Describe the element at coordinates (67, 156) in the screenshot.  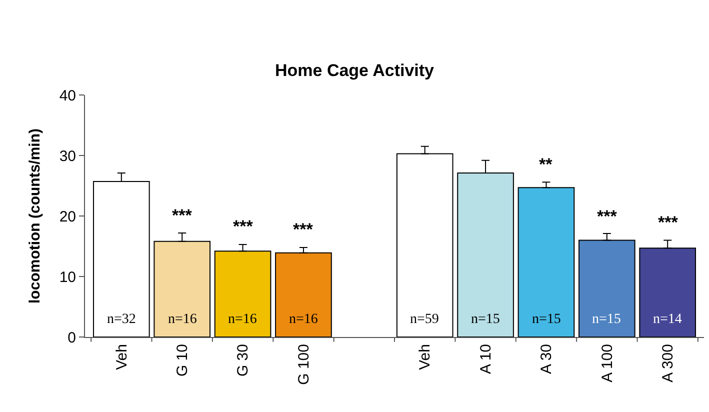
I see `y-tick-label: 30` at that location.